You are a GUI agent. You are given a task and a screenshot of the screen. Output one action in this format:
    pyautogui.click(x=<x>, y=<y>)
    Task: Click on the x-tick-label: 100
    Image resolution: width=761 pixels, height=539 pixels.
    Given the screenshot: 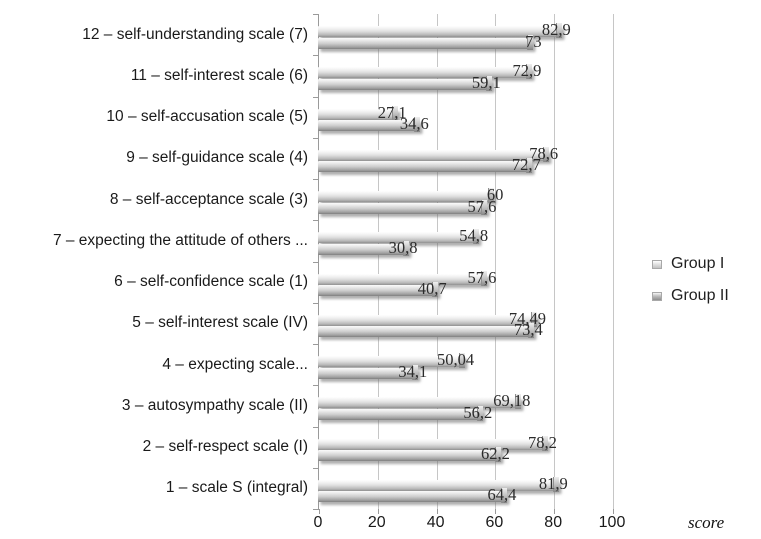 What is the action you would take?
    pyautogui.click(x=612, y=522)
    